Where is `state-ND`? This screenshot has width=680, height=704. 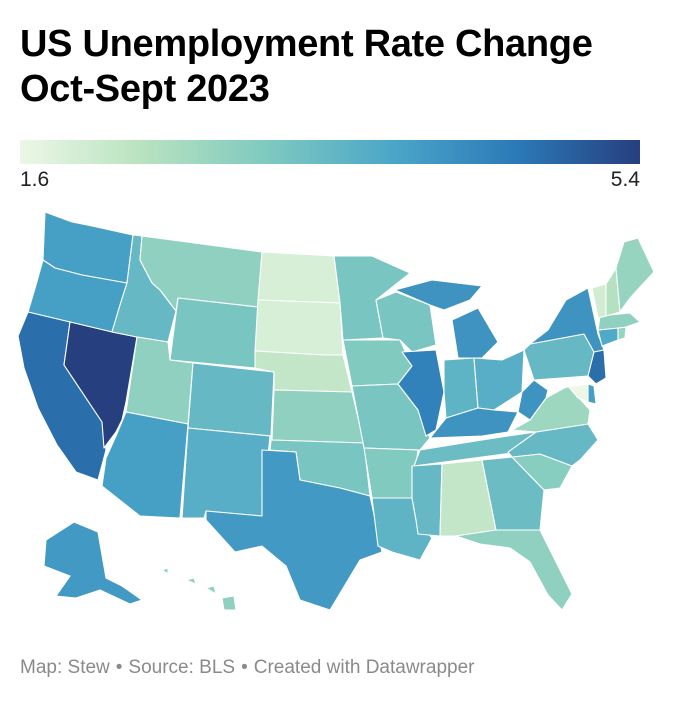 state-ND is located at coordinates (299, 277).